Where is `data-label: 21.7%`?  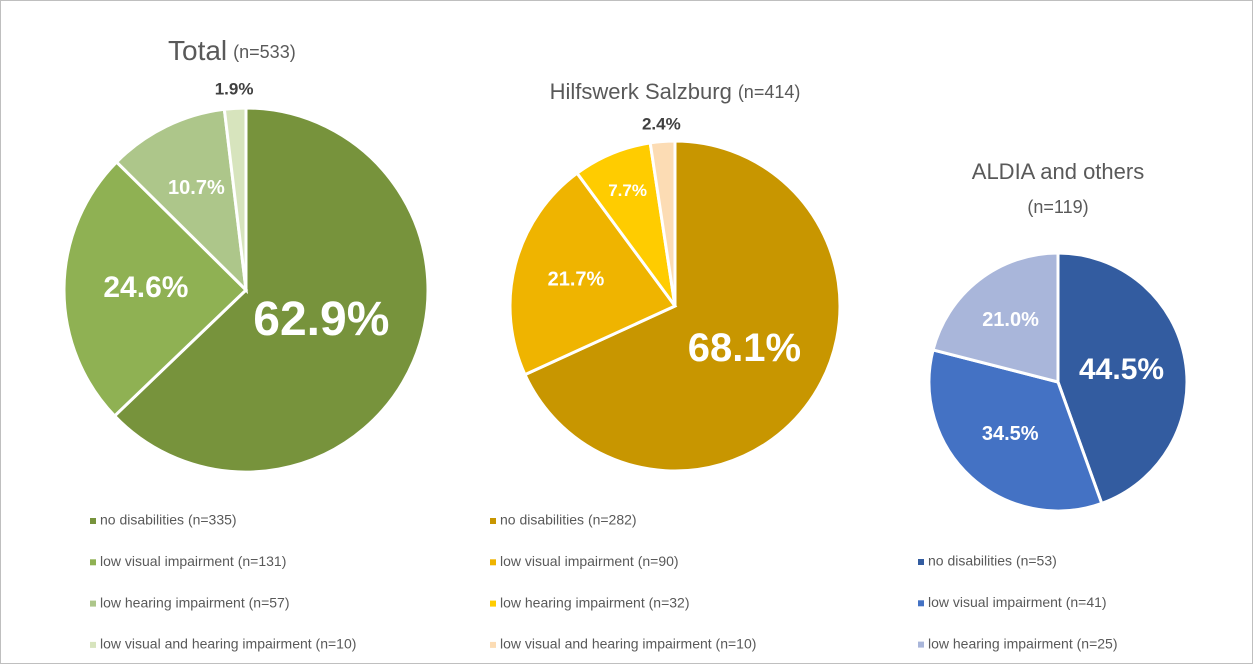 data-label: 21.7% is located at coordinates (576, 280).